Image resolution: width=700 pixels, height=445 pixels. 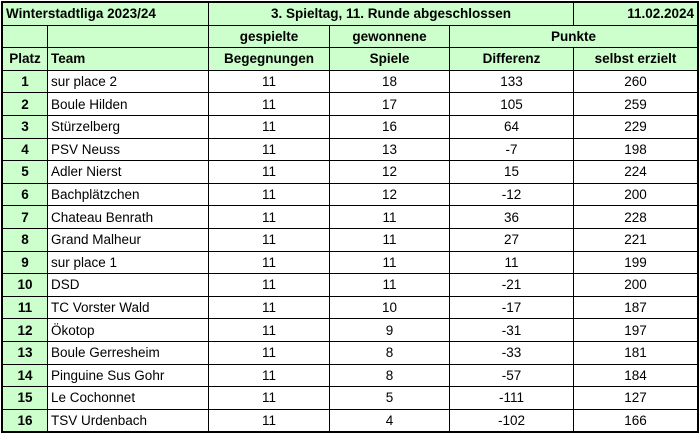 I want to click on team-name: Chateau Benrath, so click(x=128, y=217).